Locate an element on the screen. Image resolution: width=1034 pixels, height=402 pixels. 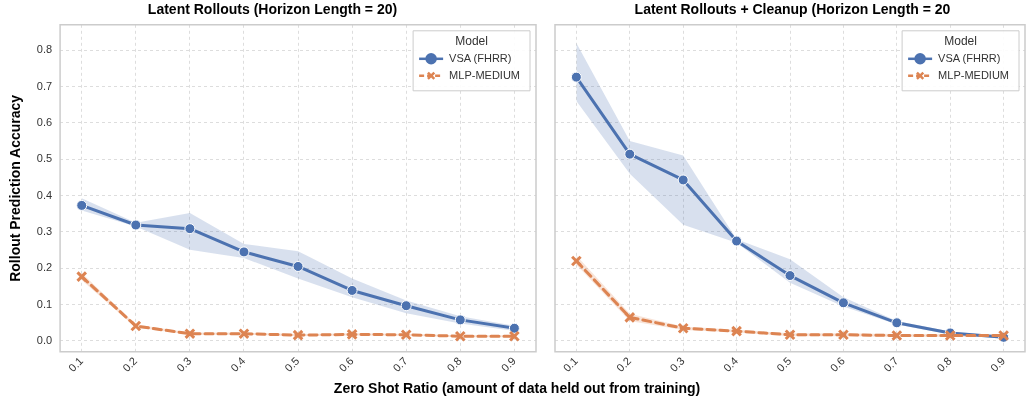
y-tick-label: 0.7 is located at coordinates (44, 85).